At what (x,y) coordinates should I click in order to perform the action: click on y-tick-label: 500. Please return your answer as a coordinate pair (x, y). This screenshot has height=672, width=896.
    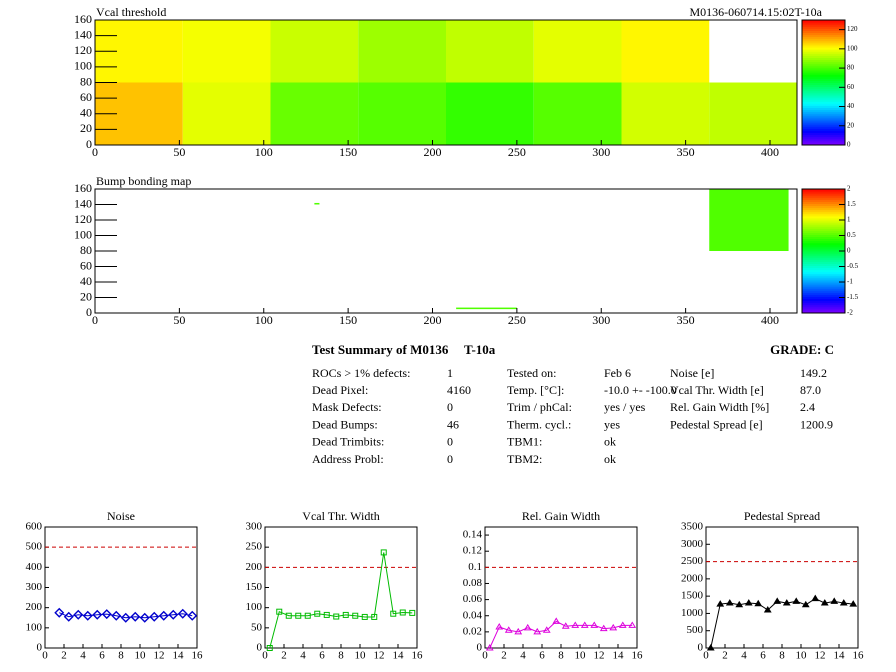
    Looking at the image, I should click on (695, 630).